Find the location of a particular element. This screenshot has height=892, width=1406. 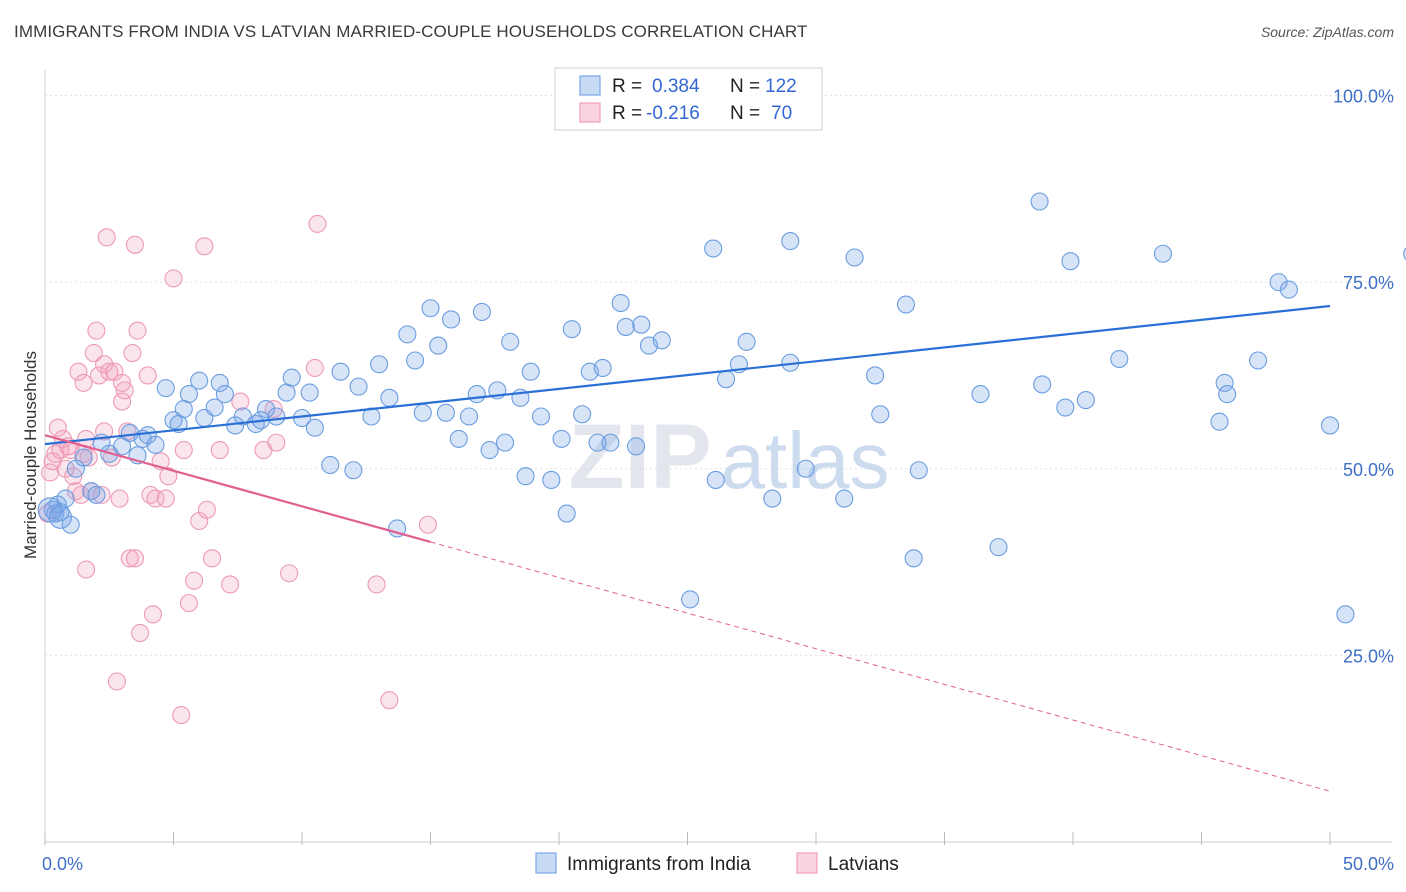

trend-line-latvians is located at coordinates (237, 488).